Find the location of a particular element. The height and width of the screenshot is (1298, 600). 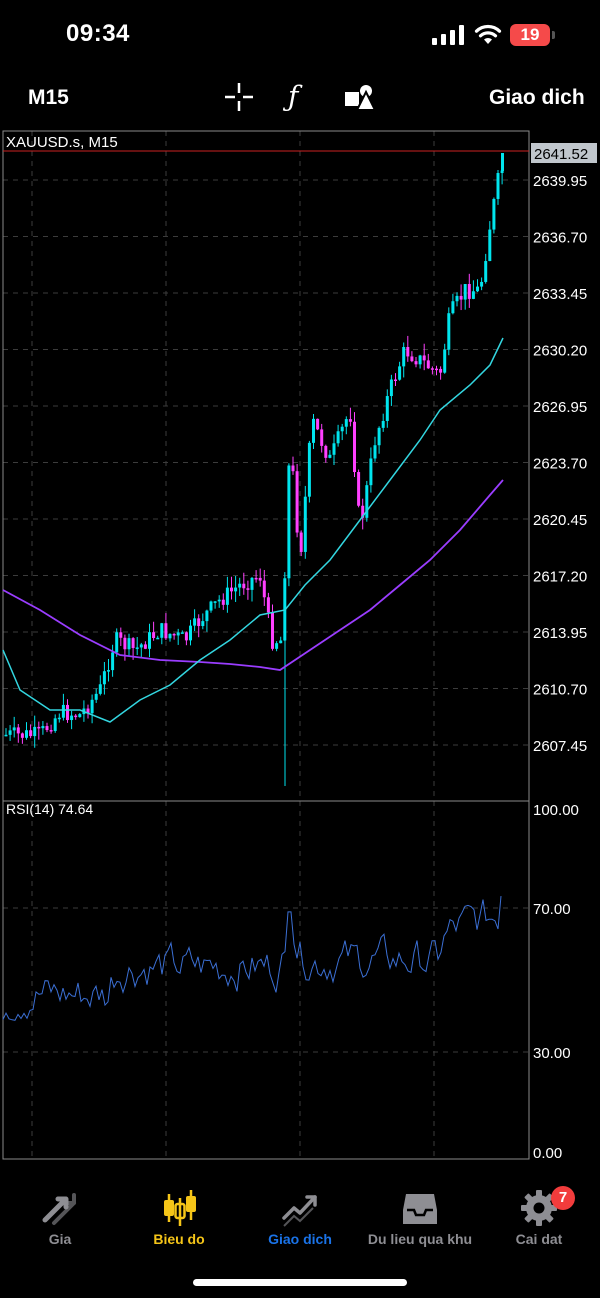

timeframe-button: M15 is located at coordinates (48, 97).